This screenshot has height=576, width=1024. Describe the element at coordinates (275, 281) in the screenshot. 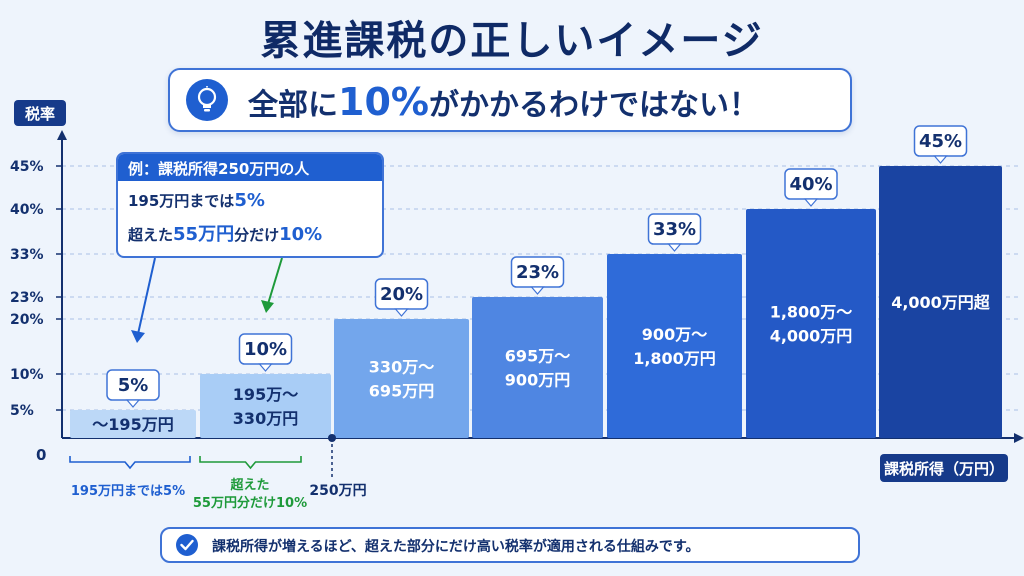

I see `callout-arrow-green` at that location.